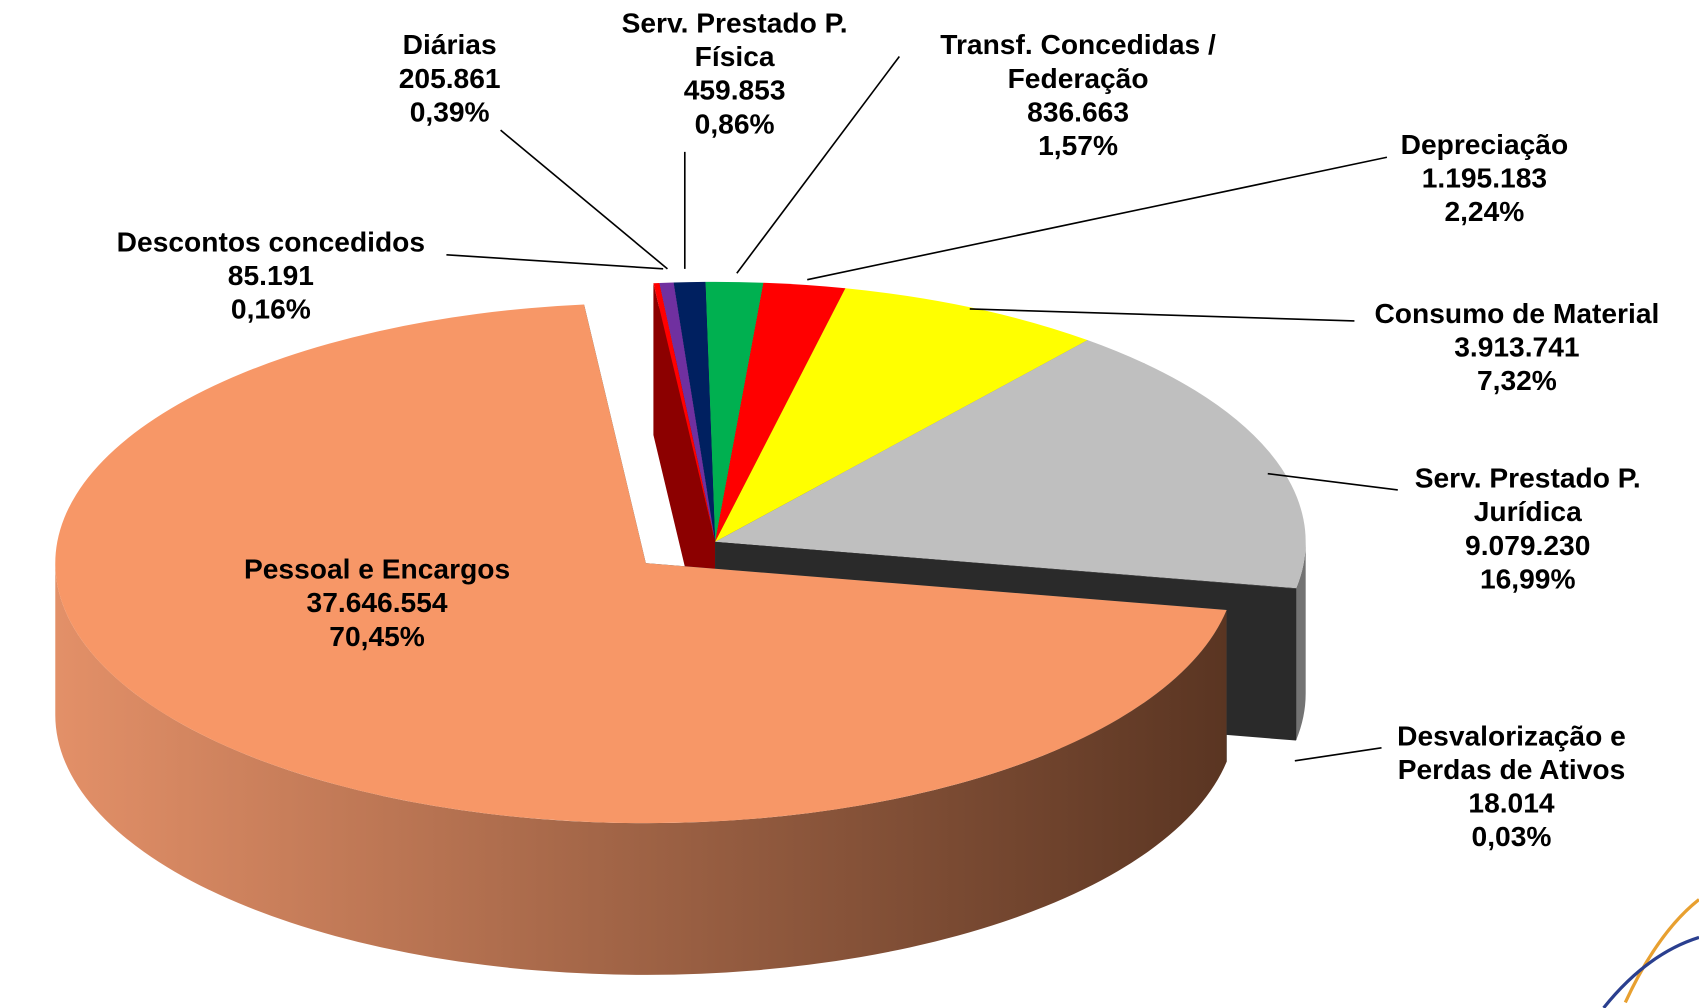  Describe the element at coordinates (734, 123) in the screenshot. I see `label-line: 0,86%` at that location.